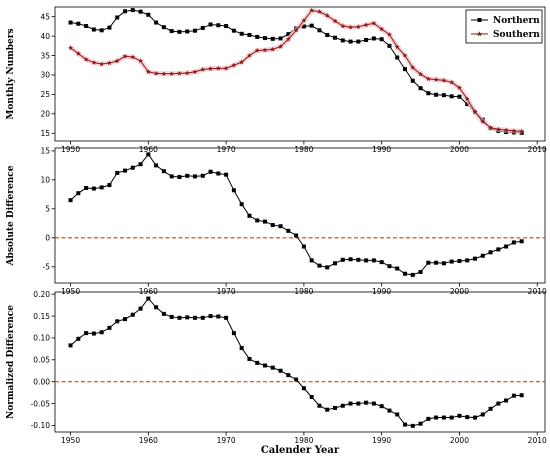 This screenshot has width=550, height=458. Describe the element at coordinates (41, 294) in the screenshot. I see `y-tick-label: 0.20` at that location.